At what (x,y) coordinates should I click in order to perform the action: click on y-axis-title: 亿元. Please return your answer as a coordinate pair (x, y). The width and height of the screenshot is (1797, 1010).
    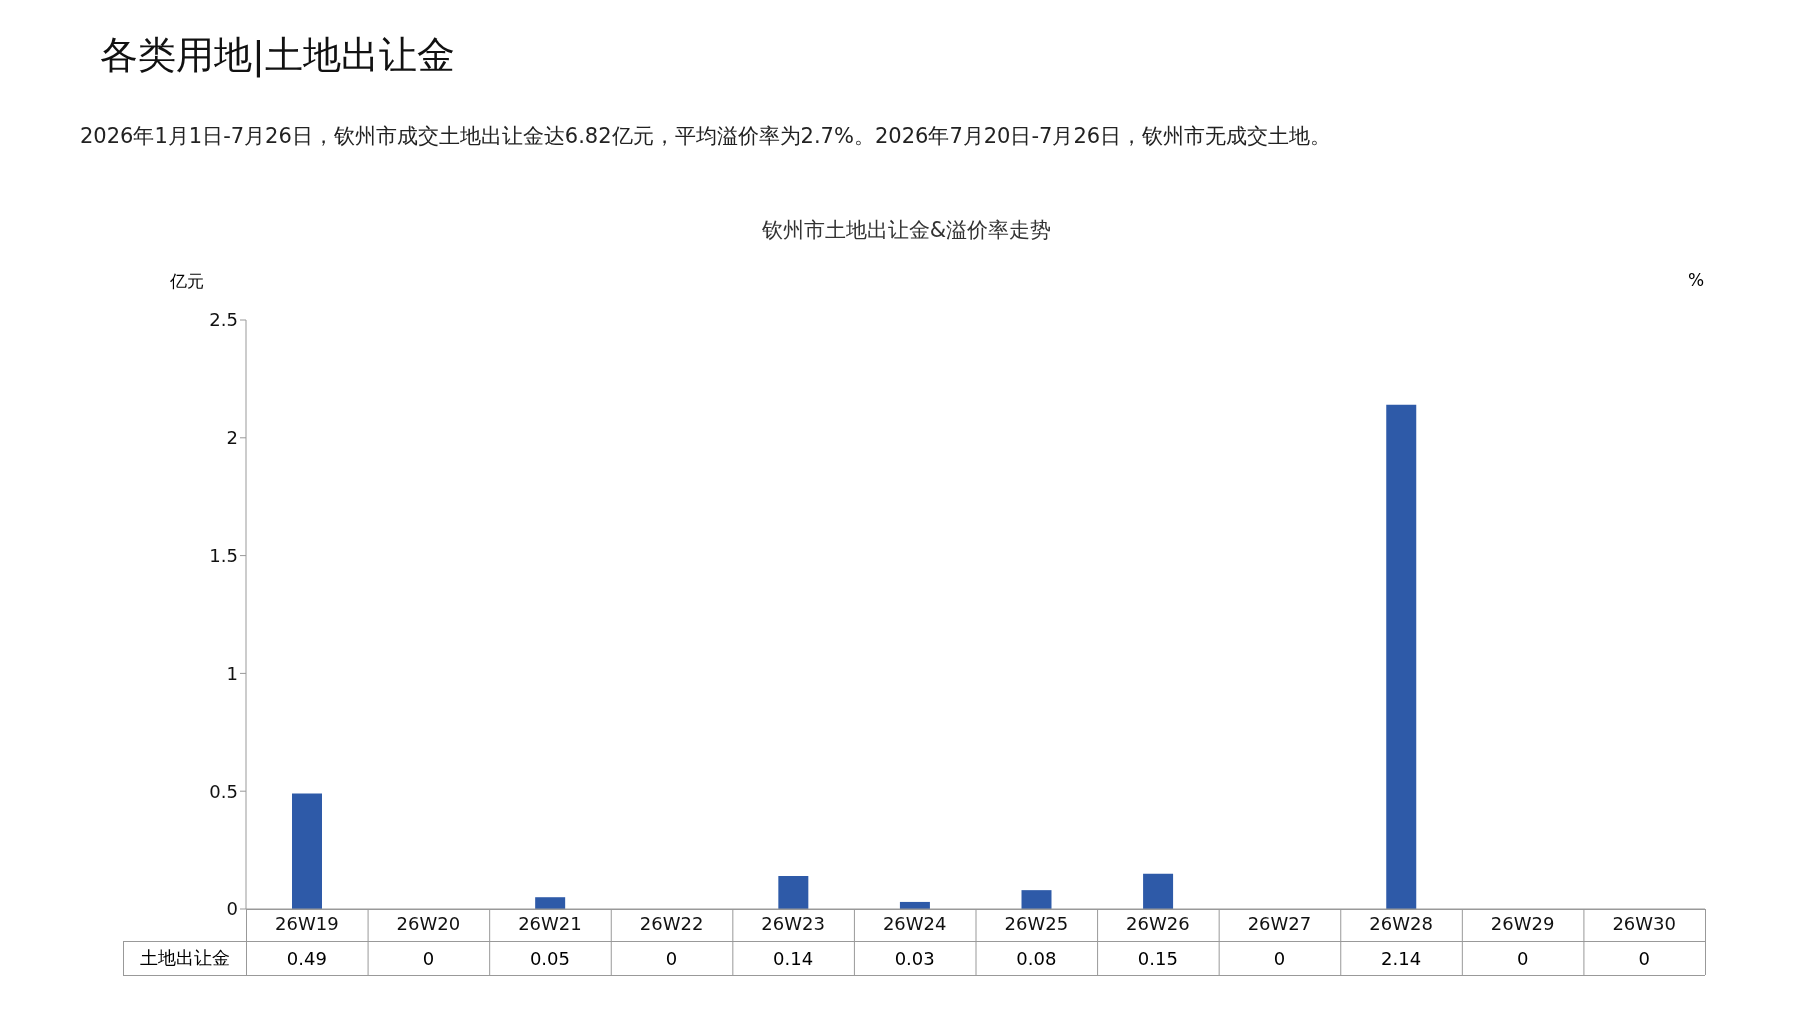
    Looking at the image, I should click on (187, 281).